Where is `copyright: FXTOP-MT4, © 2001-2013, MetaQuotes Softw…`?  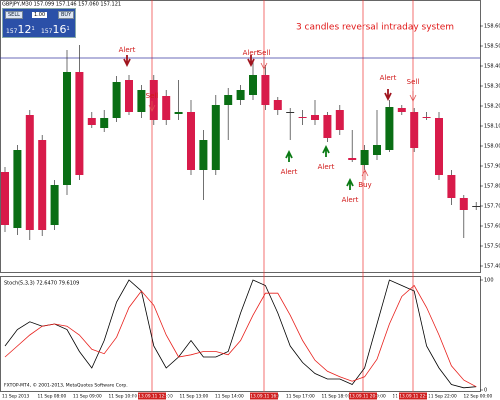 copyright: FXTOP-MT4, © 2001-2013, MetaQuotes Softw… is located at coordinates (66, 385).